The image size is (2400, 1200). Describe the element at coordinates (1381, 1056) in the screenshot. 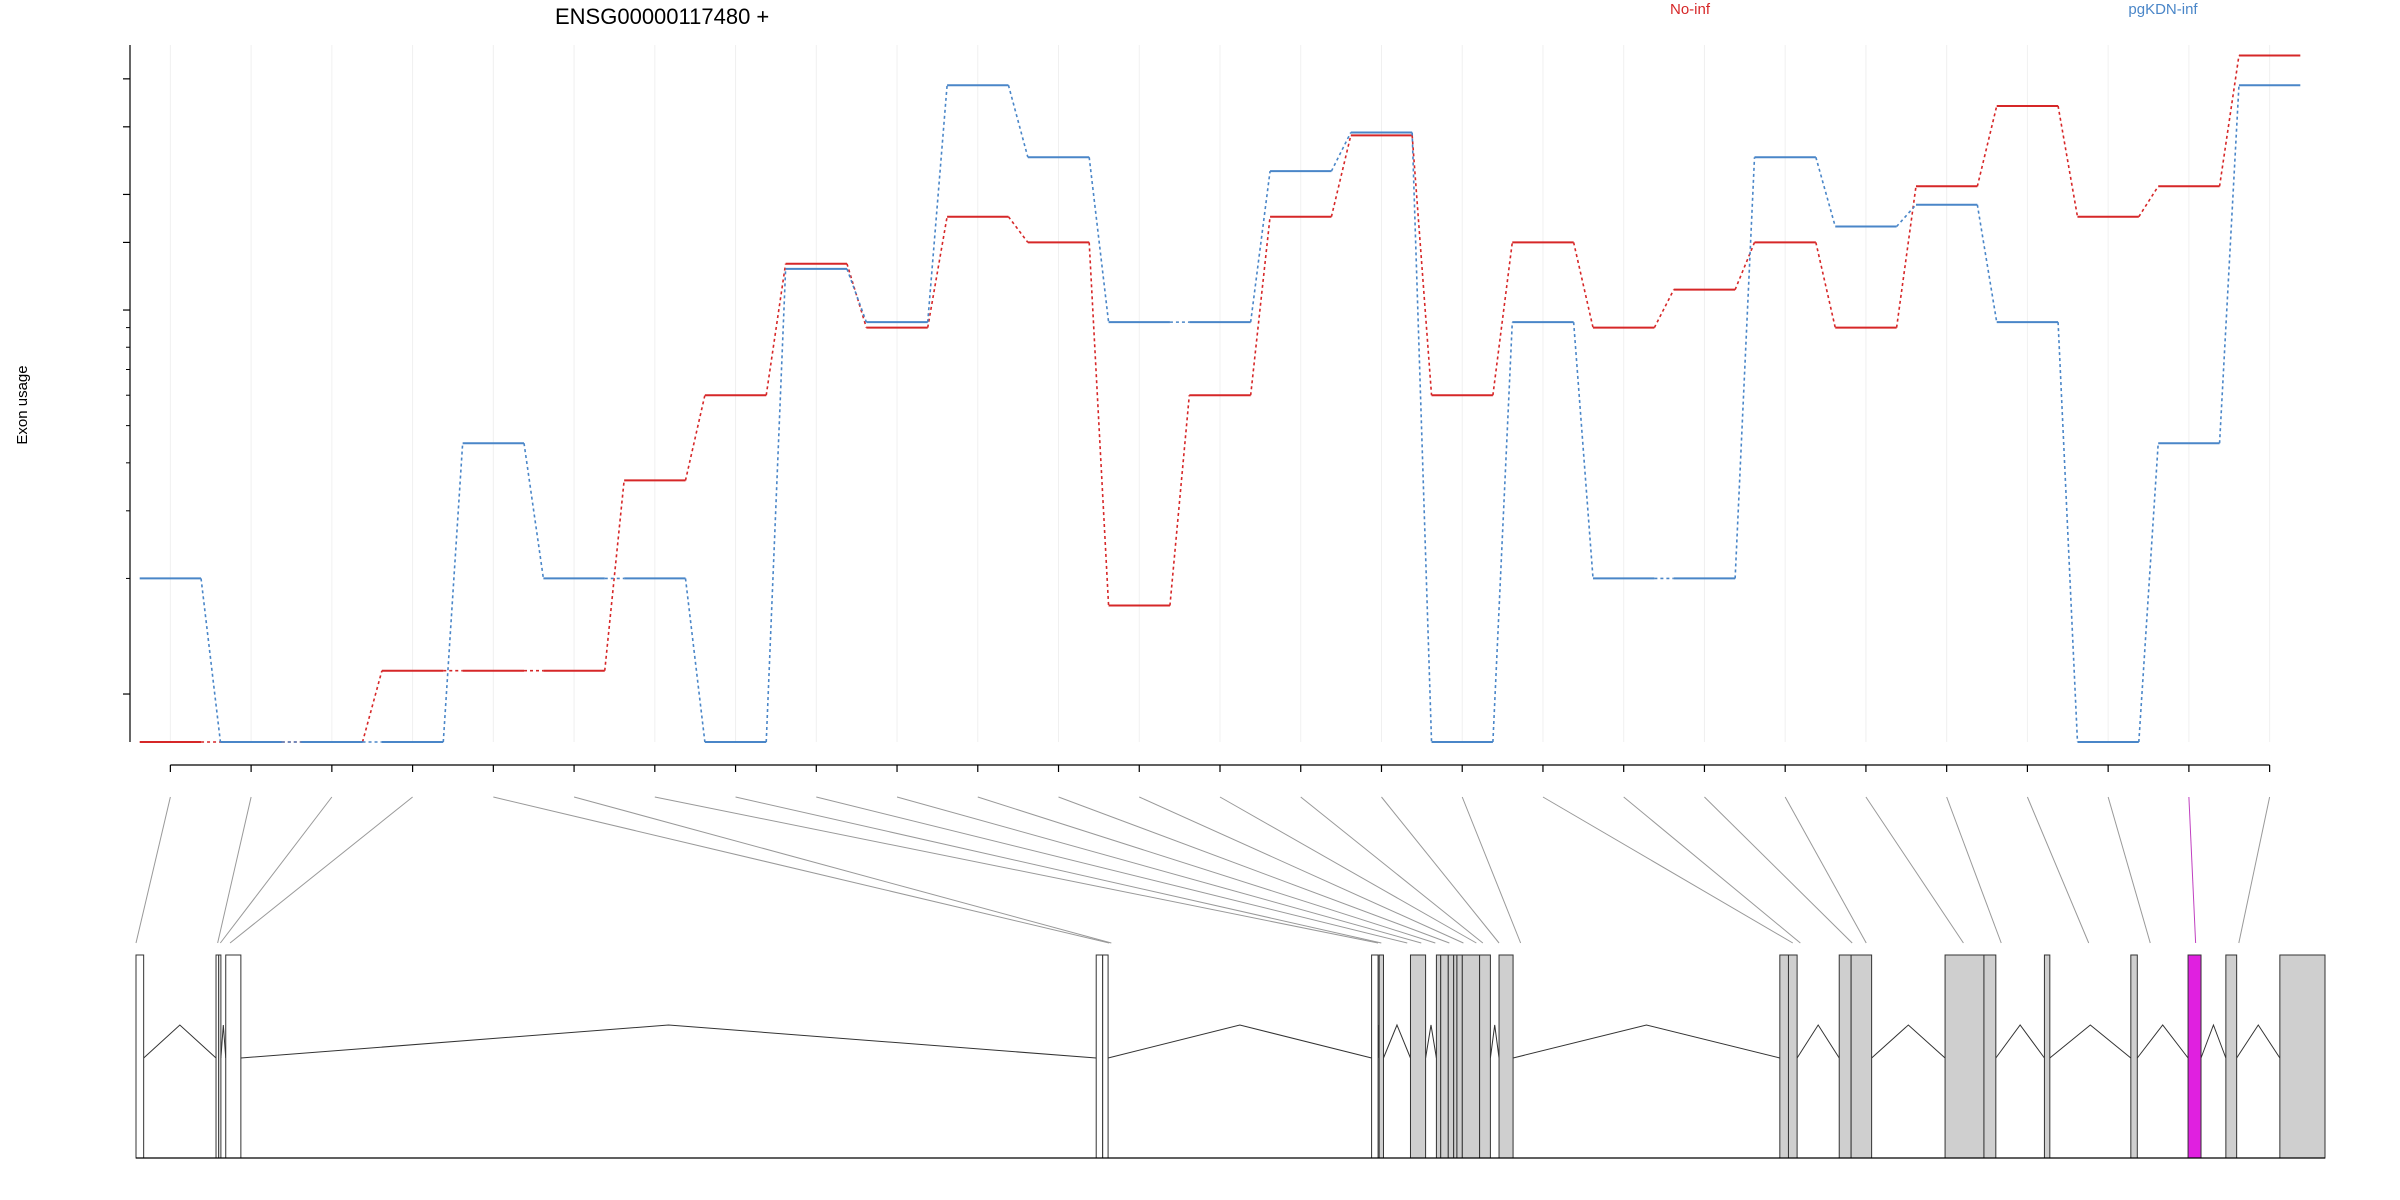

I see `exon-box-e008` at that location.